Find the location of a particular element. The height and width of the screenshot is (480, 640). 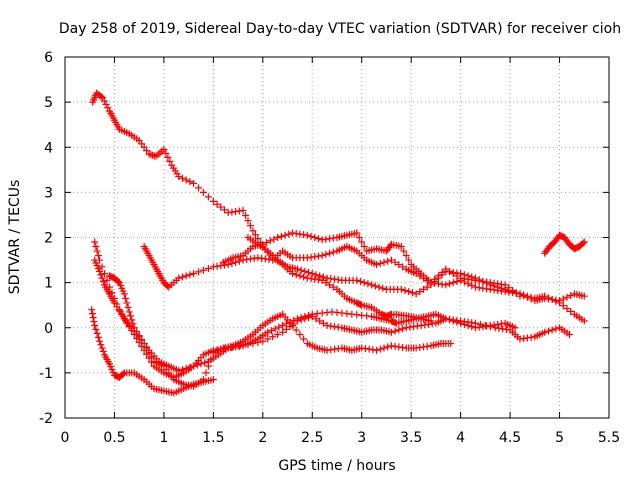

y-tick-label: 6 is located at coordinates (48, 58).